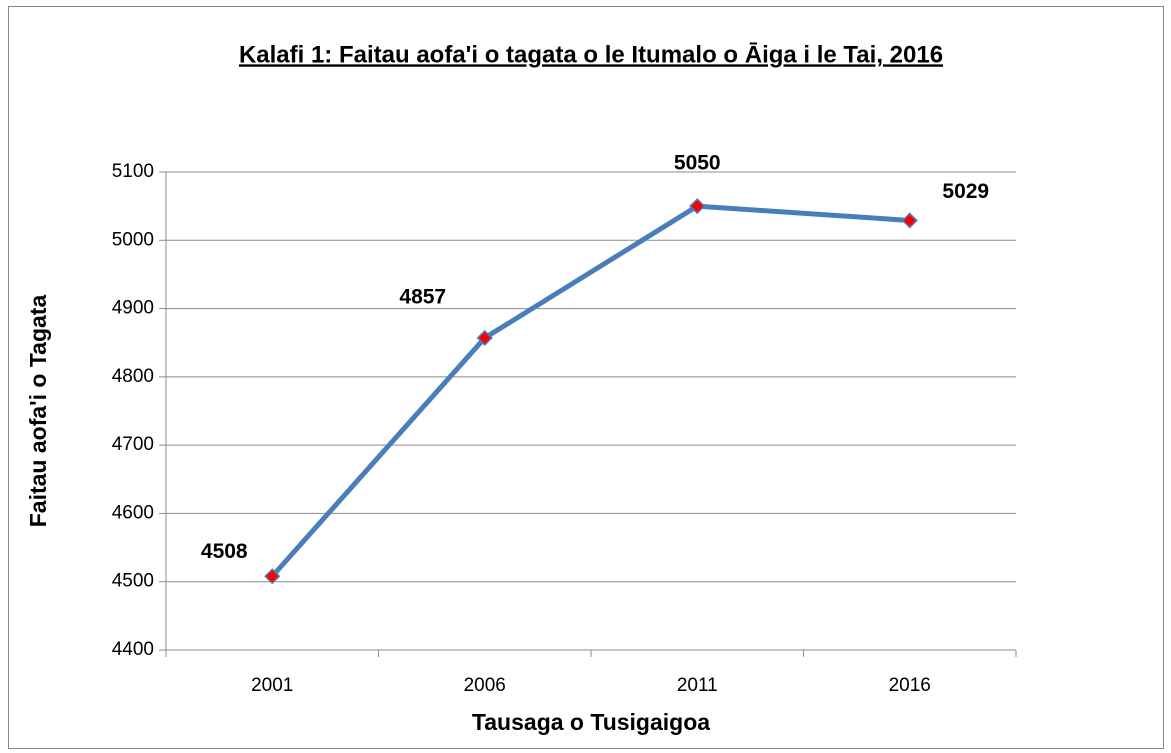 This screenshot has height=753, width=1171. I want to click on data-label: 5050, so click(697, 163).